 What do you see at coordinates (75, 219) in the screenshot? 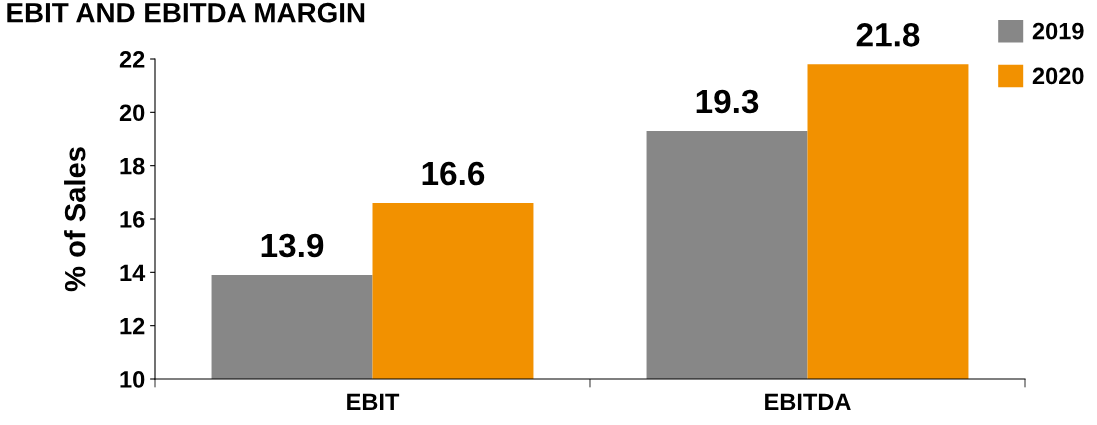
I see `y-axis-title: % of Sales` at bounding box center [75, 219].